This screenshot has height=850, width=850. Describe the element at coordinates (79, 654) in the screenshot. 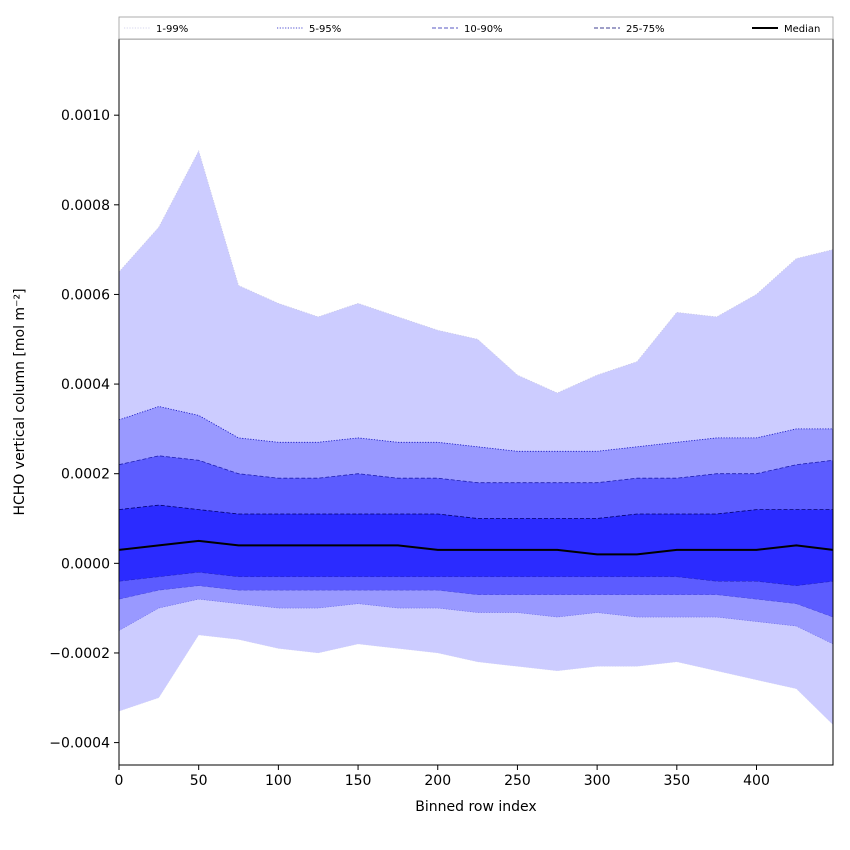

I see `y-tick-label: −0.0002` at that location.